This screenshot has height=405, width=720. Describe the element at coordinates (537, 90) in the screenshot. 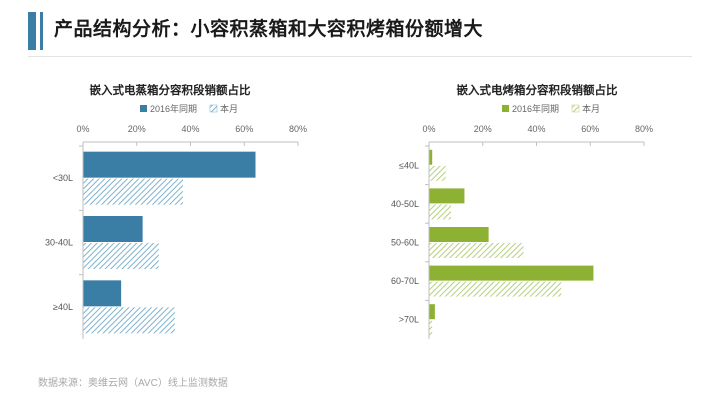

I see `chart-title: 嵌入式电烤箱分容积段销额占比` at that location.